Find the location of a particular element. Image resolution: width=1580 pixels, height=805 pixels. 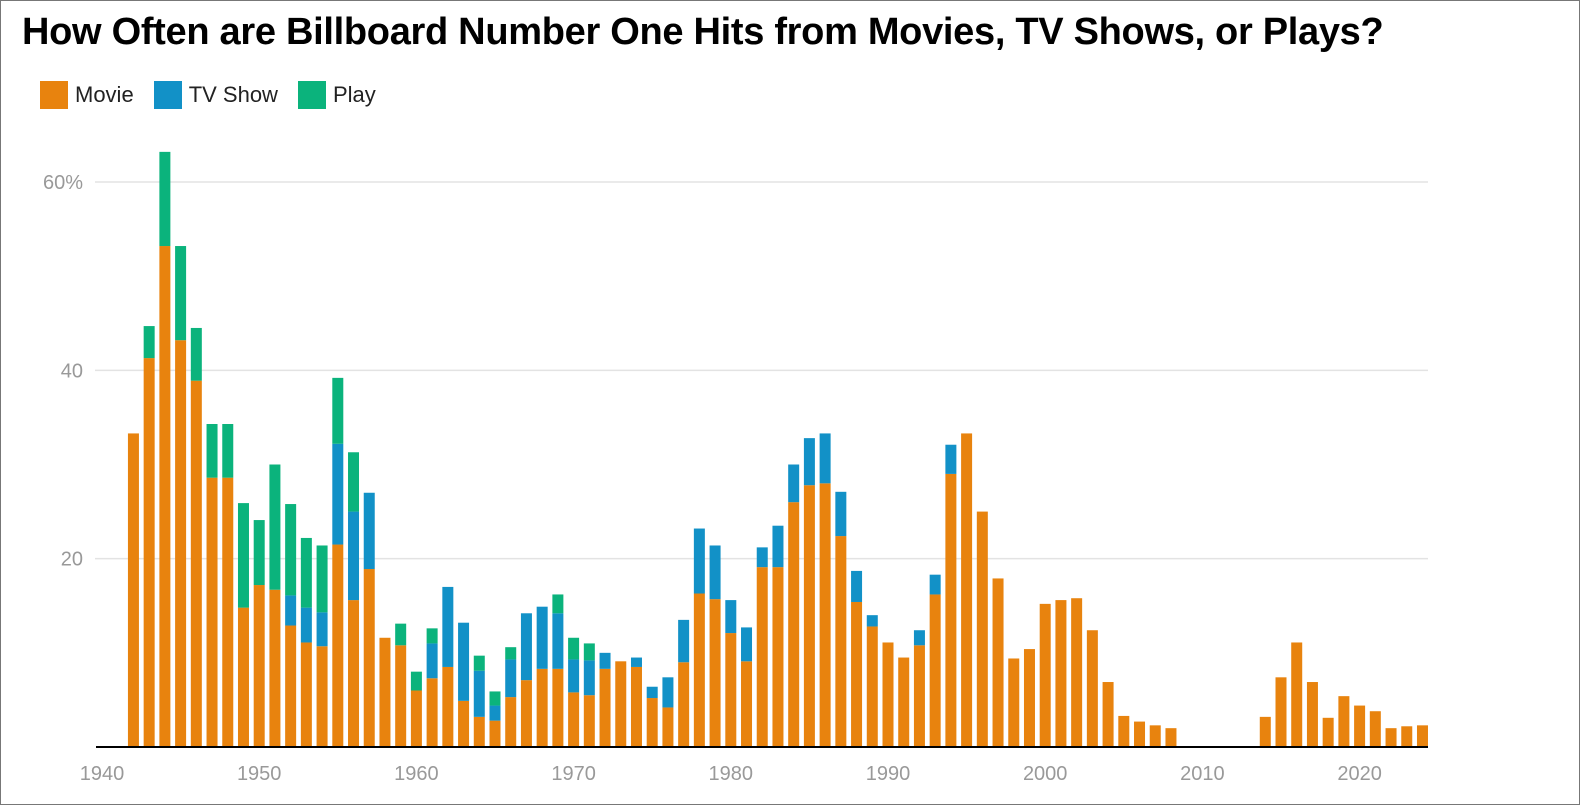

bar-tv-show-1970 is located at coordinates (574, 676).